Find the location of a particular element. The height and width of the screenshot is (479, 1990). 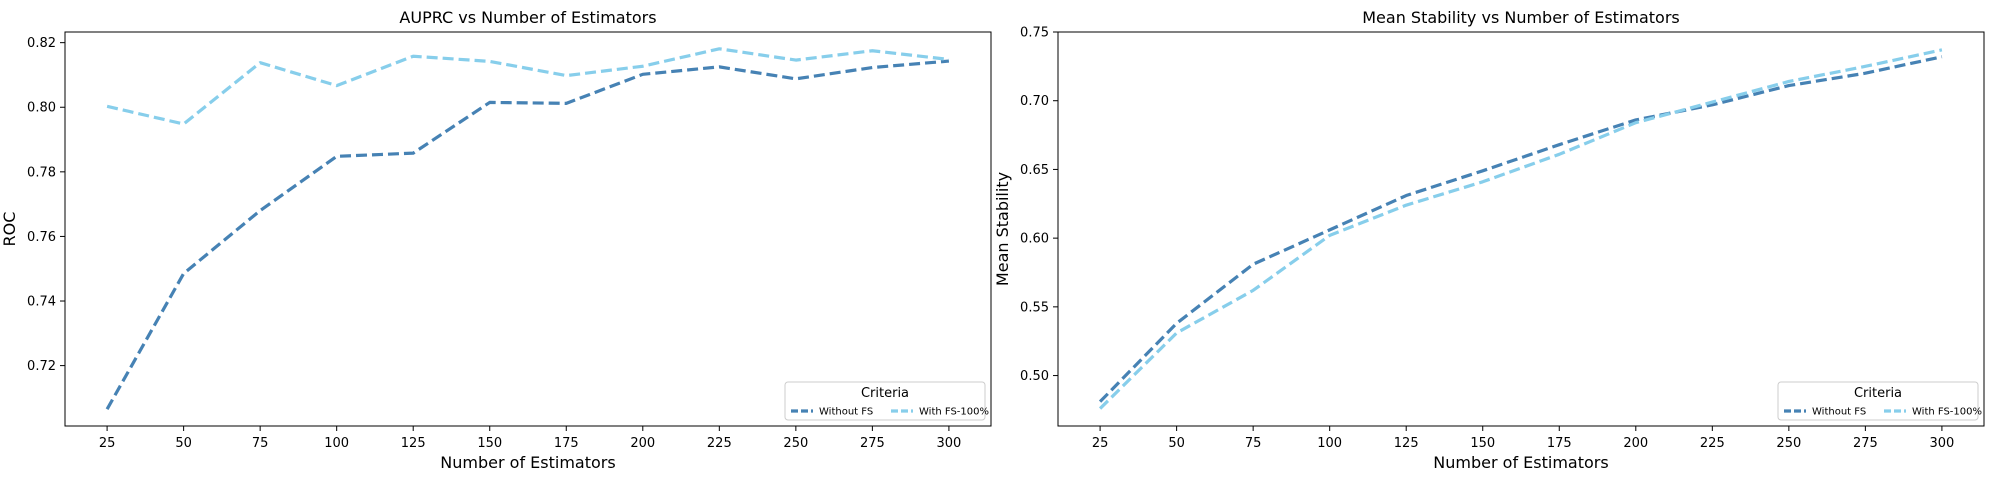

y-tick-label: 0.50 is located at coordinates (1034, 376).